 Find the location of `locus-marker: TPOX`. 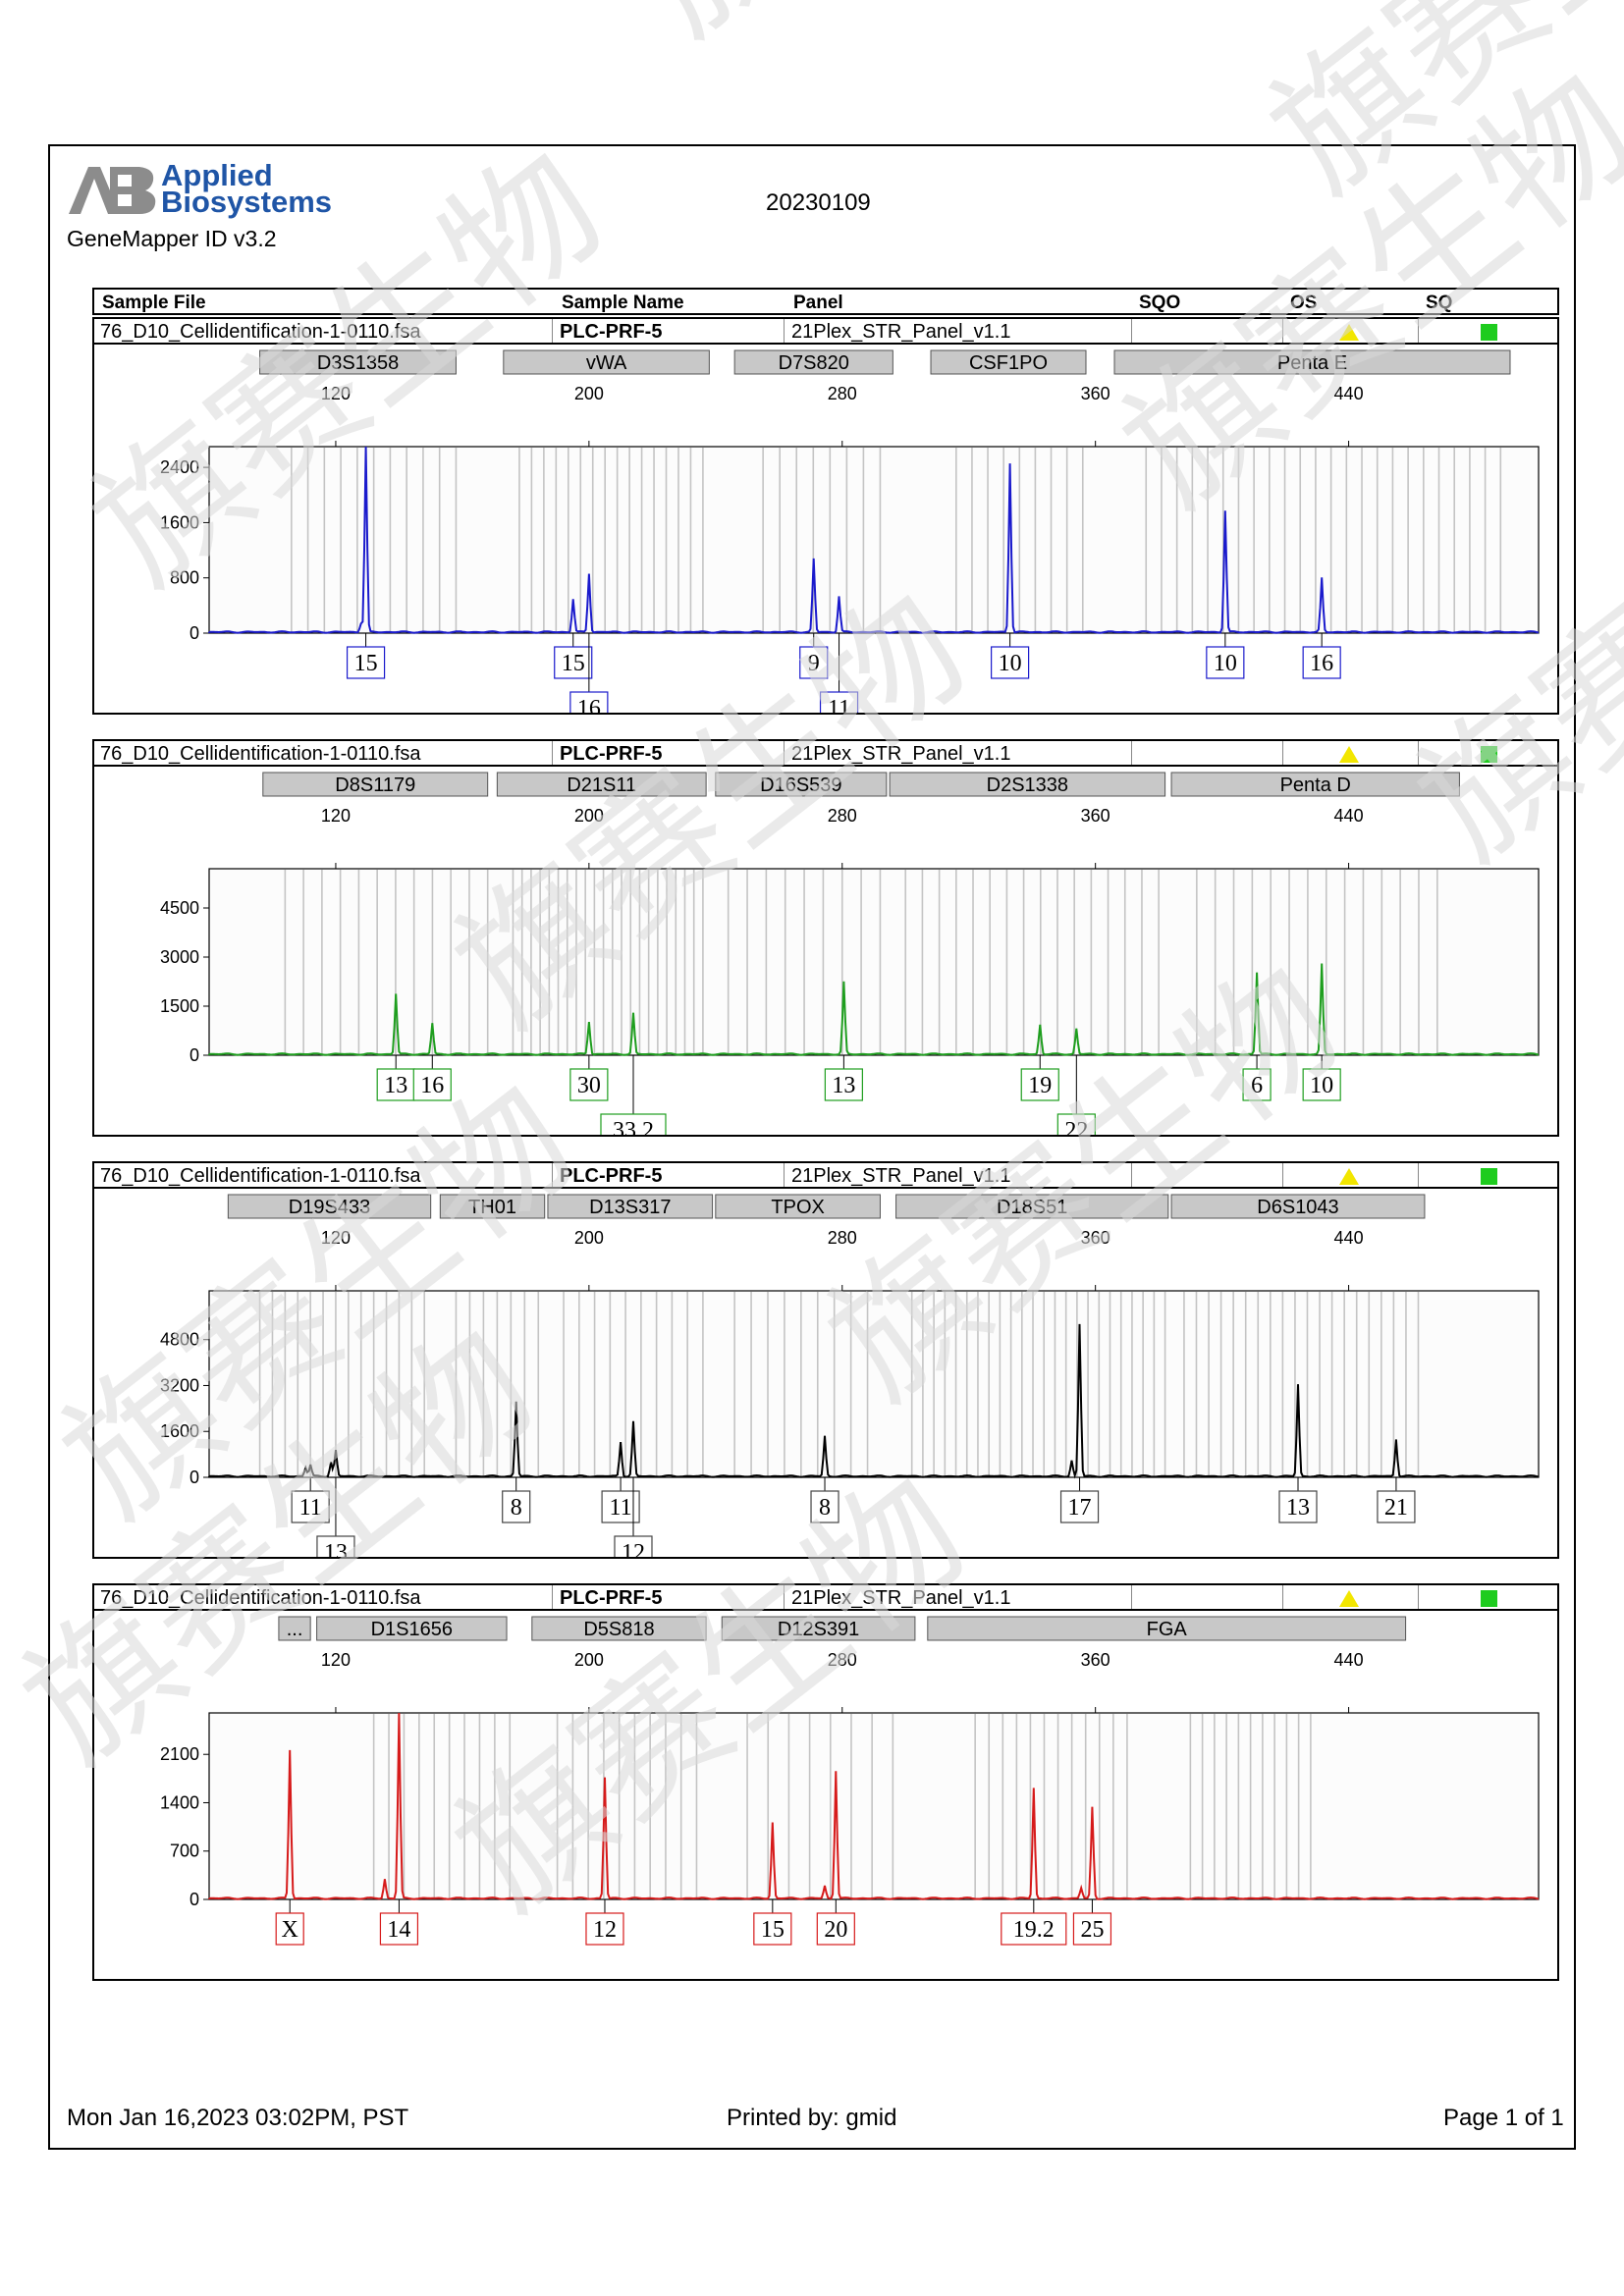

locus-marker: TPOX is located at coordinates (798, 1206).